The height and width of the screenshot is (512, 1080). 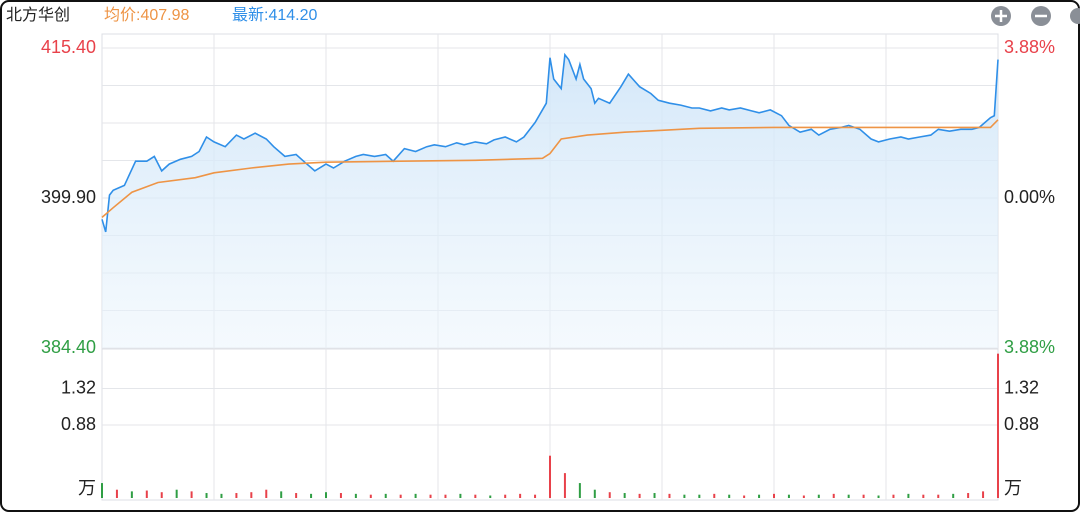 What do you see at coordinates (68, 347) in the screenshot?
I see `y-tick-label: 384.40` at bounding box center [68, 347].